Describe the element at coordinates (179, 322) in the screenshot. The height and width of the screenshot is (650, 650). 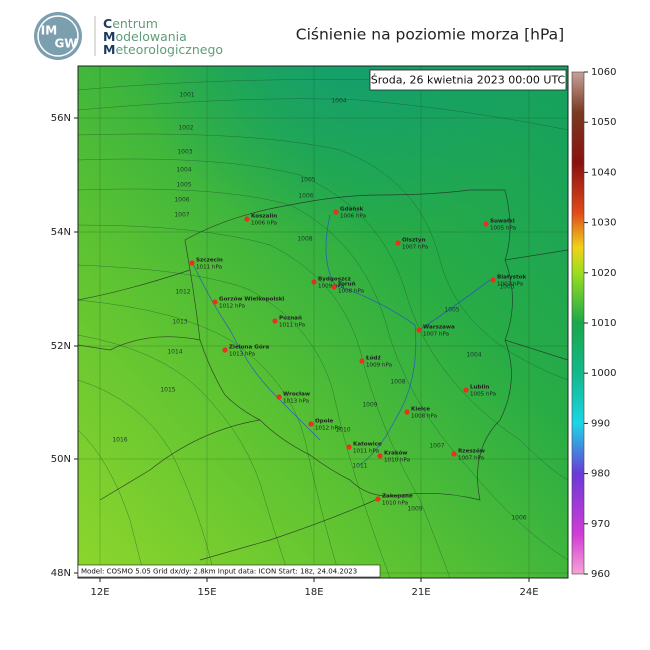
I see `isobar-label: 1013` at that location.